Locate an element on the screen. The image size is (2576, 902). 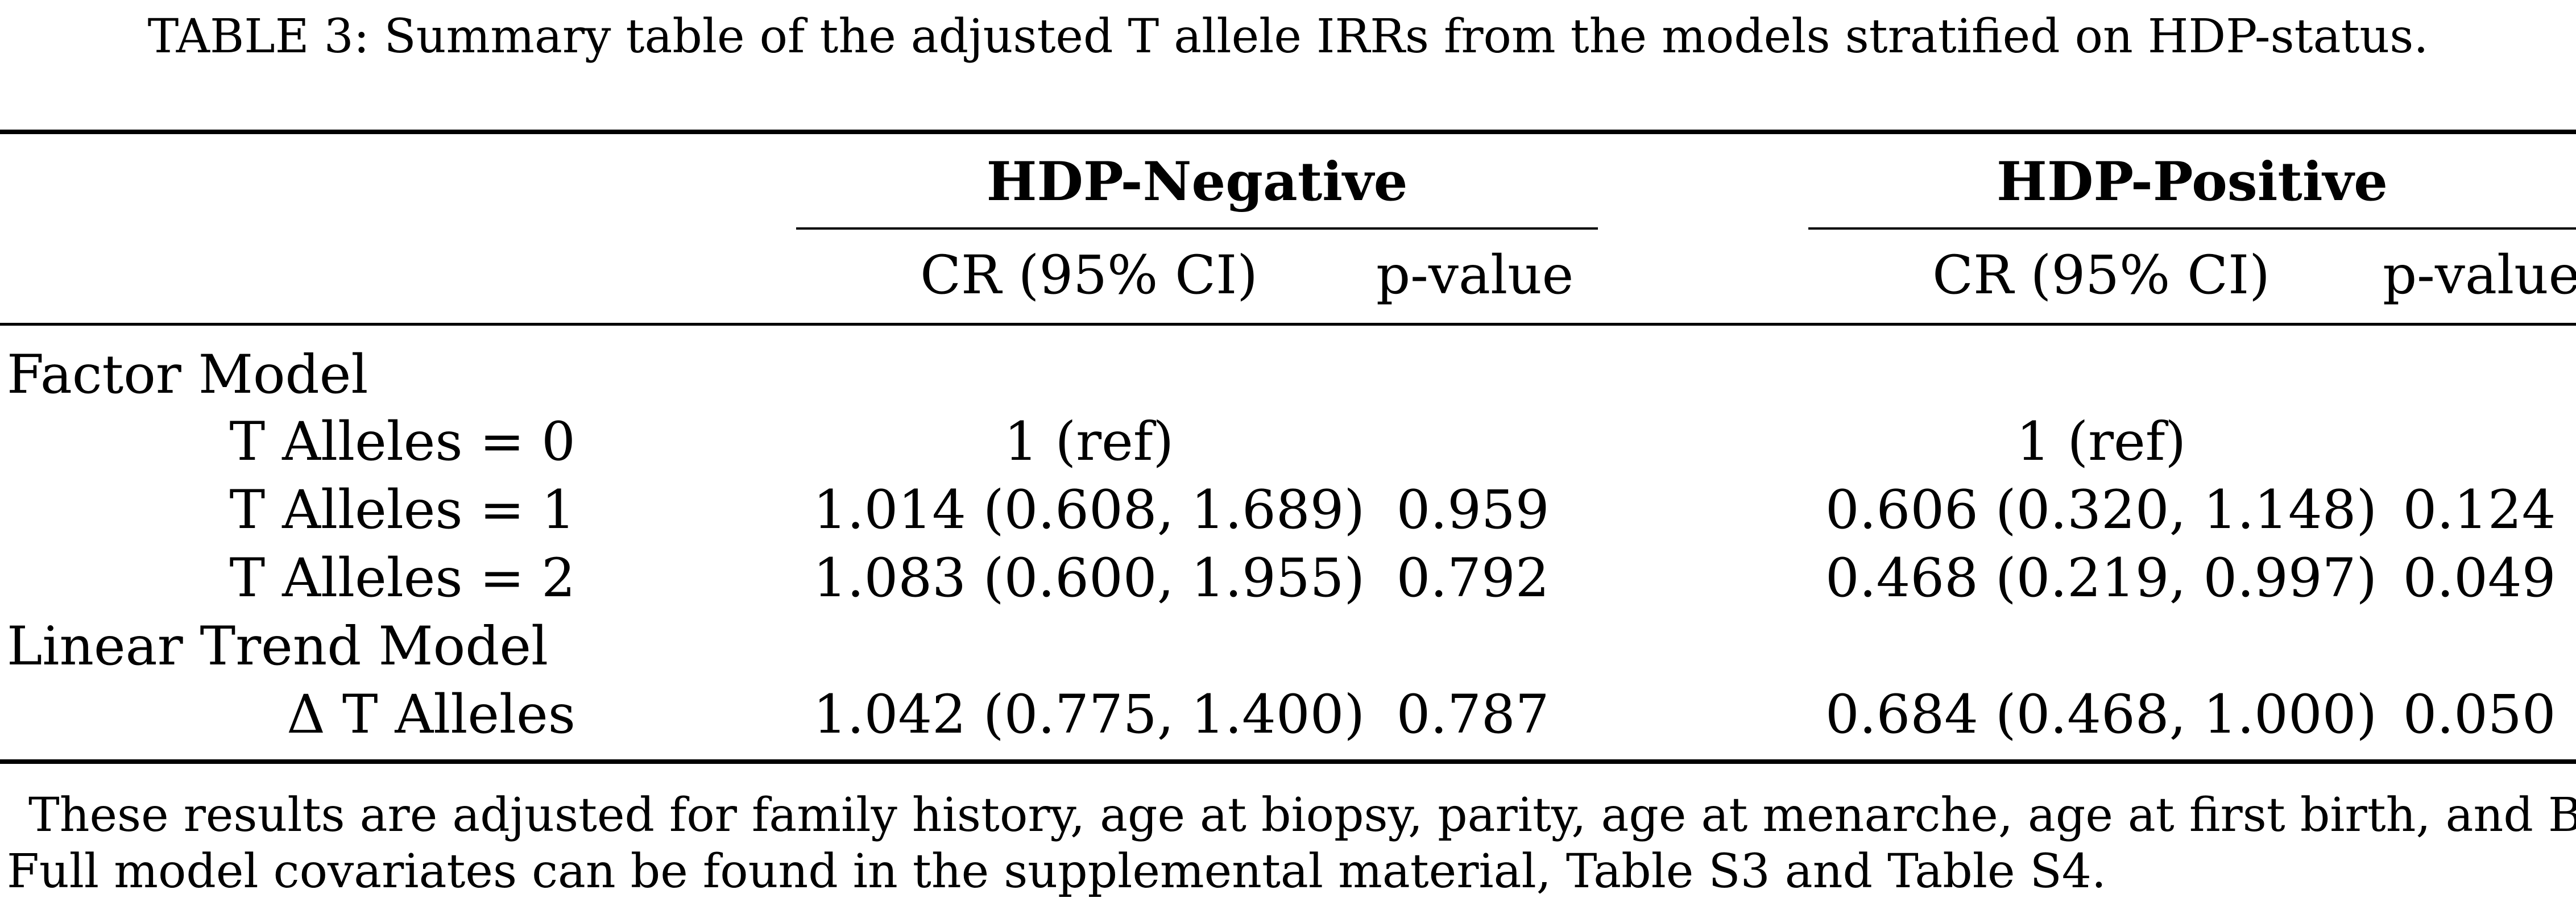
cell-neg-p: 0.787 is located at coordinates (1473, 715).